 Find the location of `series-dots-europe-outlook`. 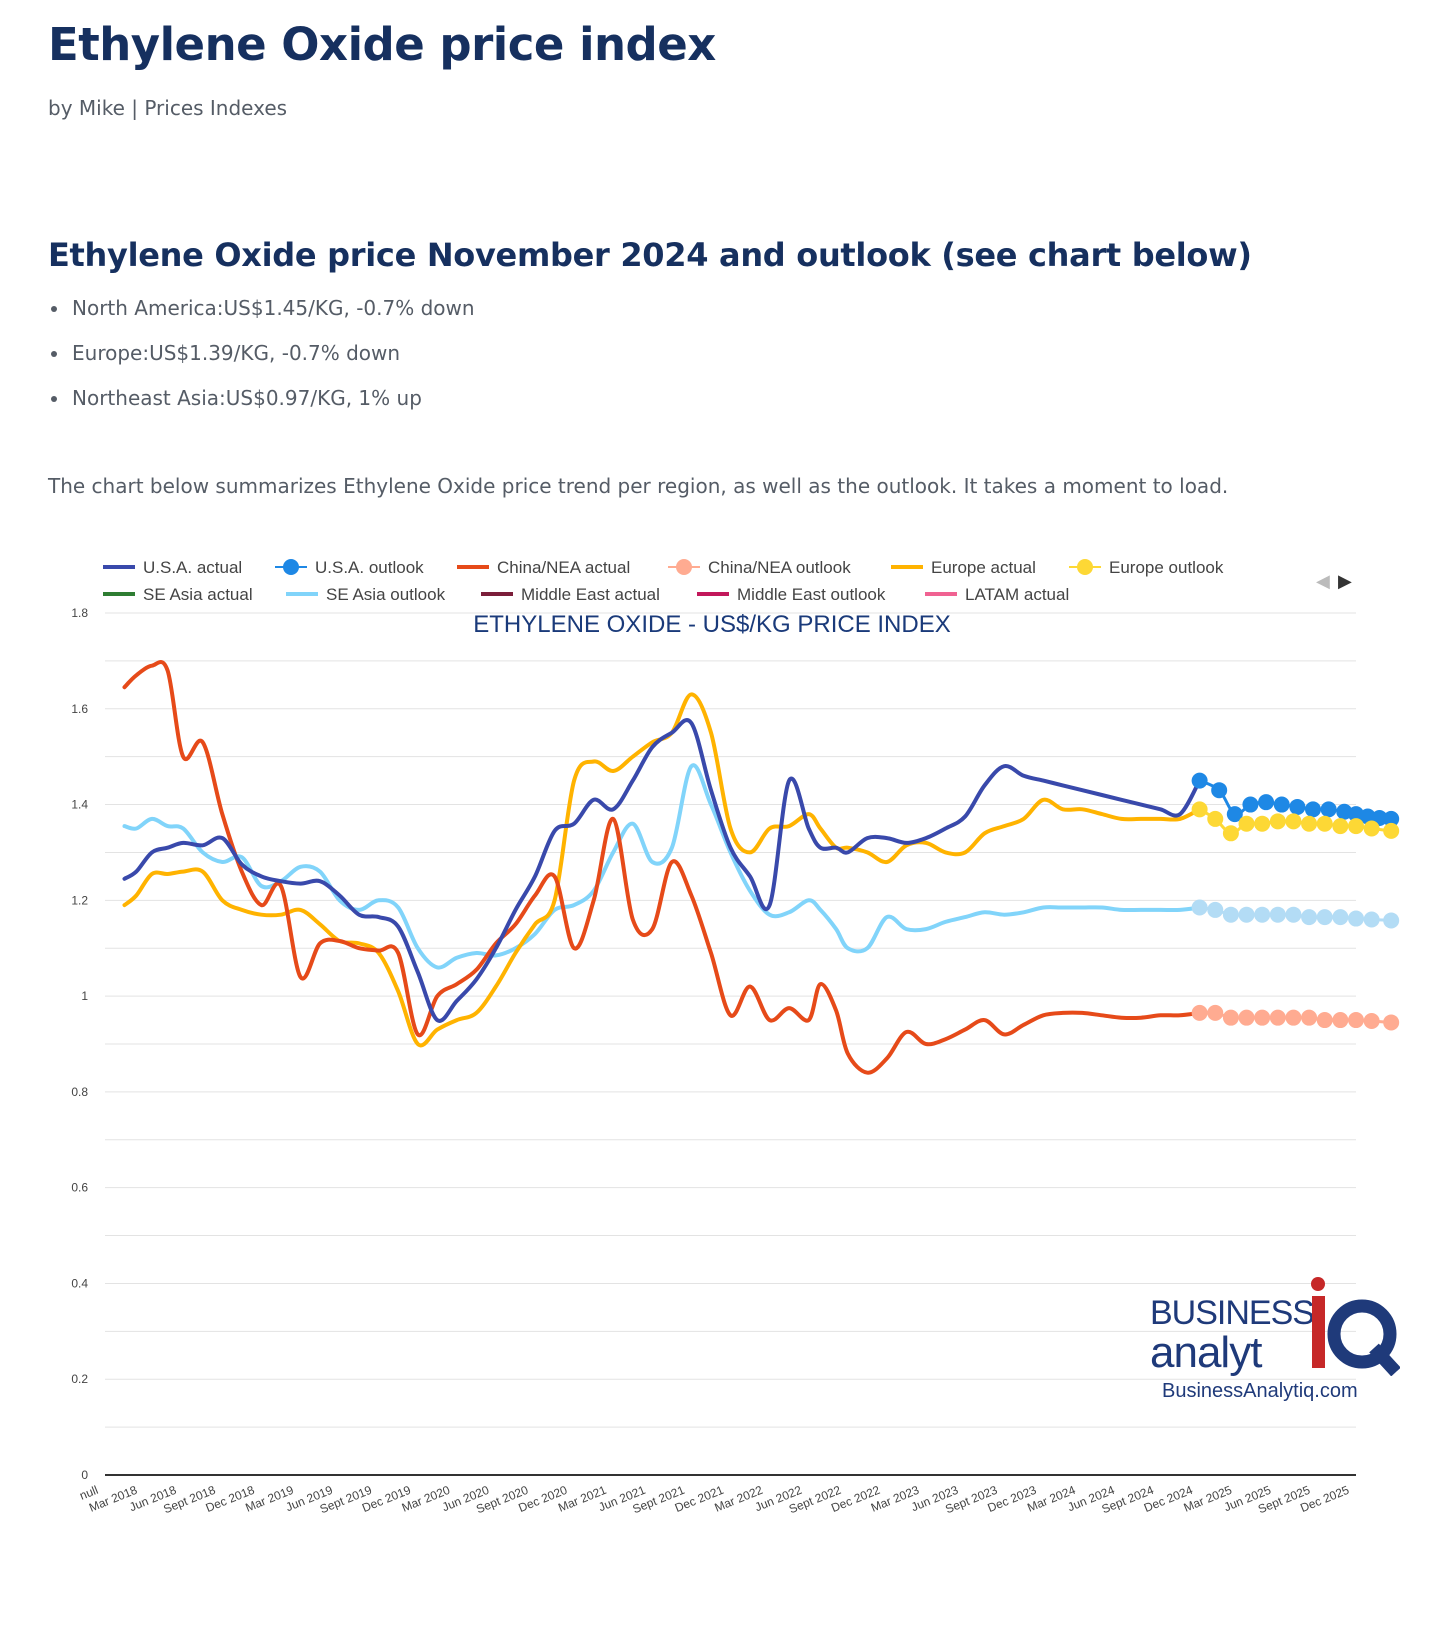

series-dots-europe-outlook is located at coordinates (1295, 821).